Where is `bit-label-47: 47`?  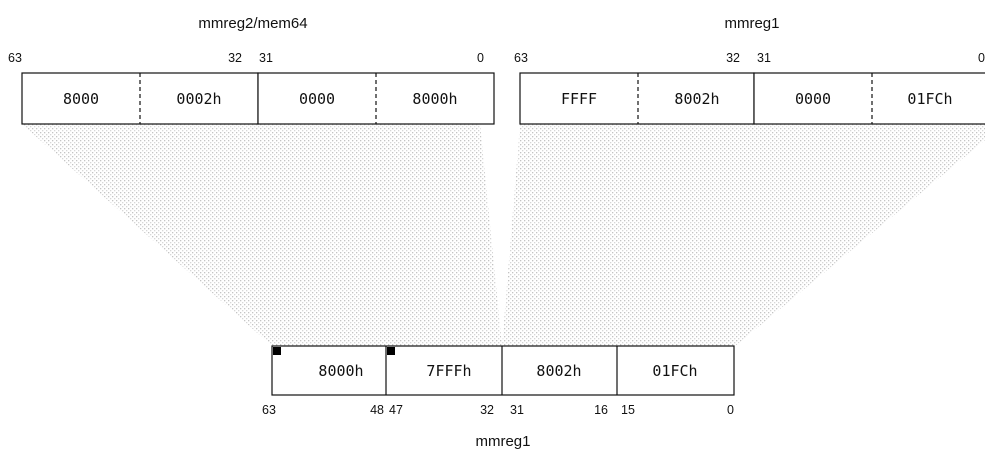
bit-label-47: 47 is located at coordinates (396, 410).